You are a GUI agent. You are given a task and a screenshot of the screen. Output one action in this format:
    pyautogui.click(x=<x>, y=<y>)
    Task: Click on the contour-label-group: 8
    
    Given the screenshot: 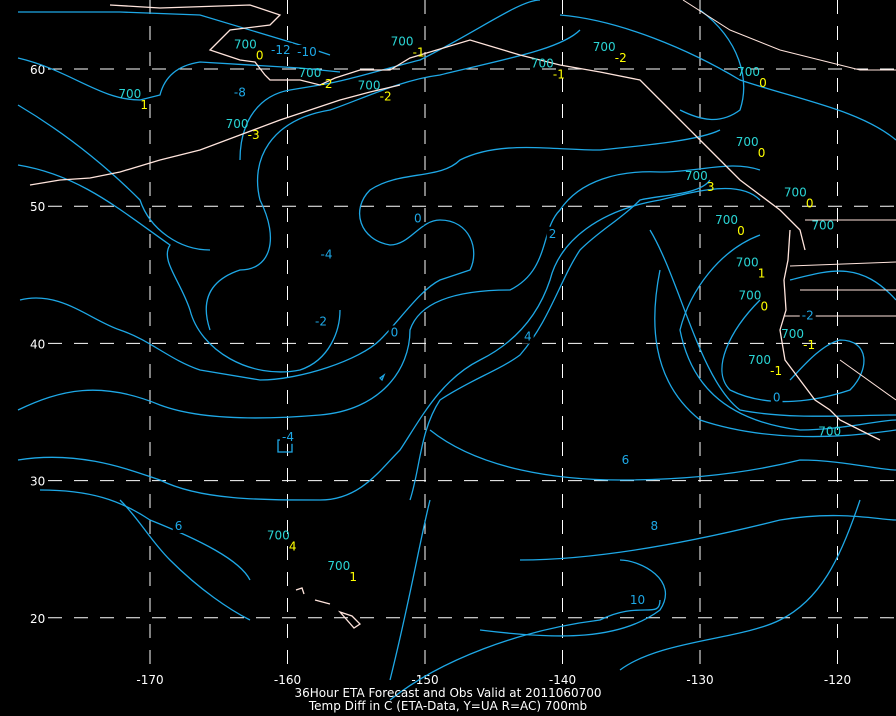 What is the action you would take?
    pyautogui.click(x=654, y=525)
    